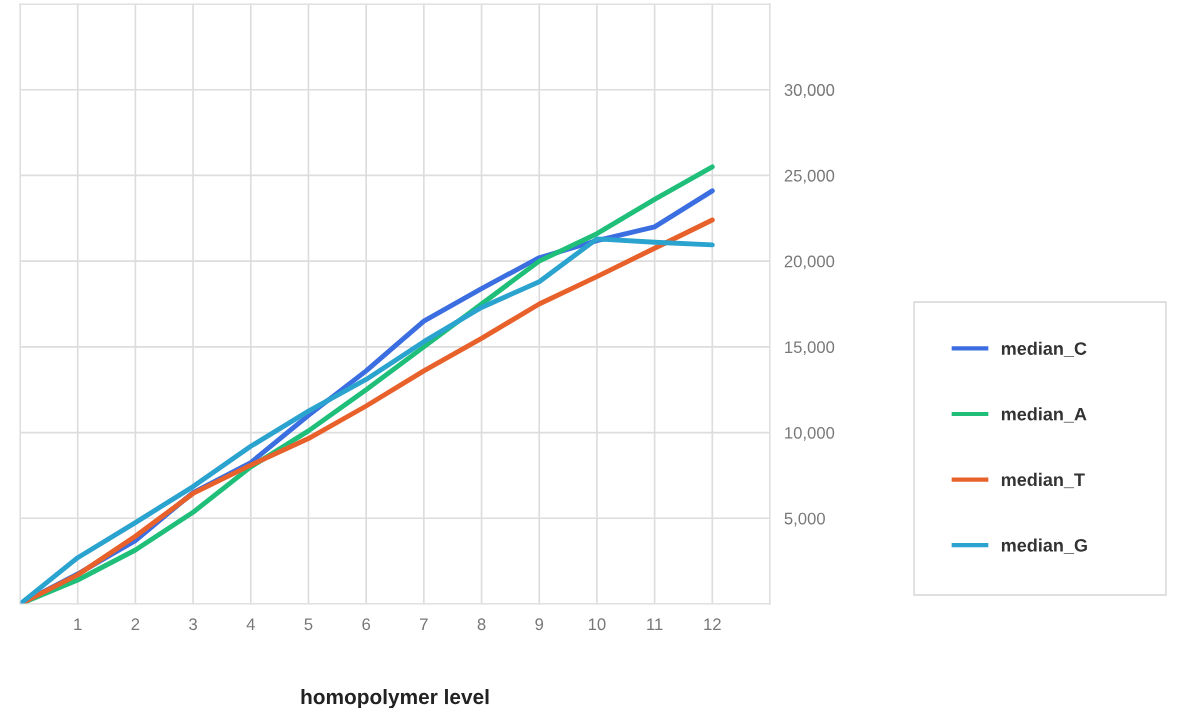 The height and width of the screenshot is (708, 1184). Describe the element at coordinates (1044, 415) in the screenshot. I see `legend-label: median_A` at that location.